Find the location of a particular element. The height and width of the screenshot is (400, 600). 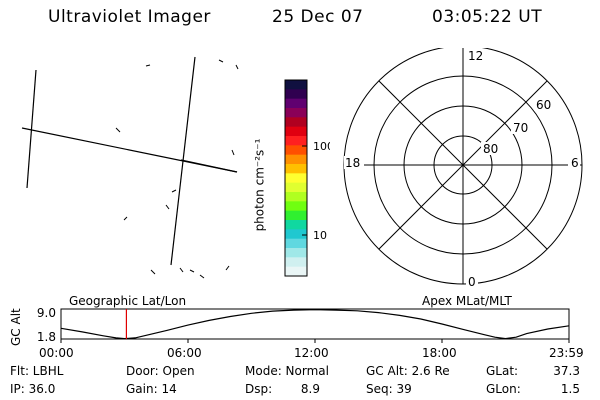

ytick-label-9: 9.0 is located at coordinates (46, 313).